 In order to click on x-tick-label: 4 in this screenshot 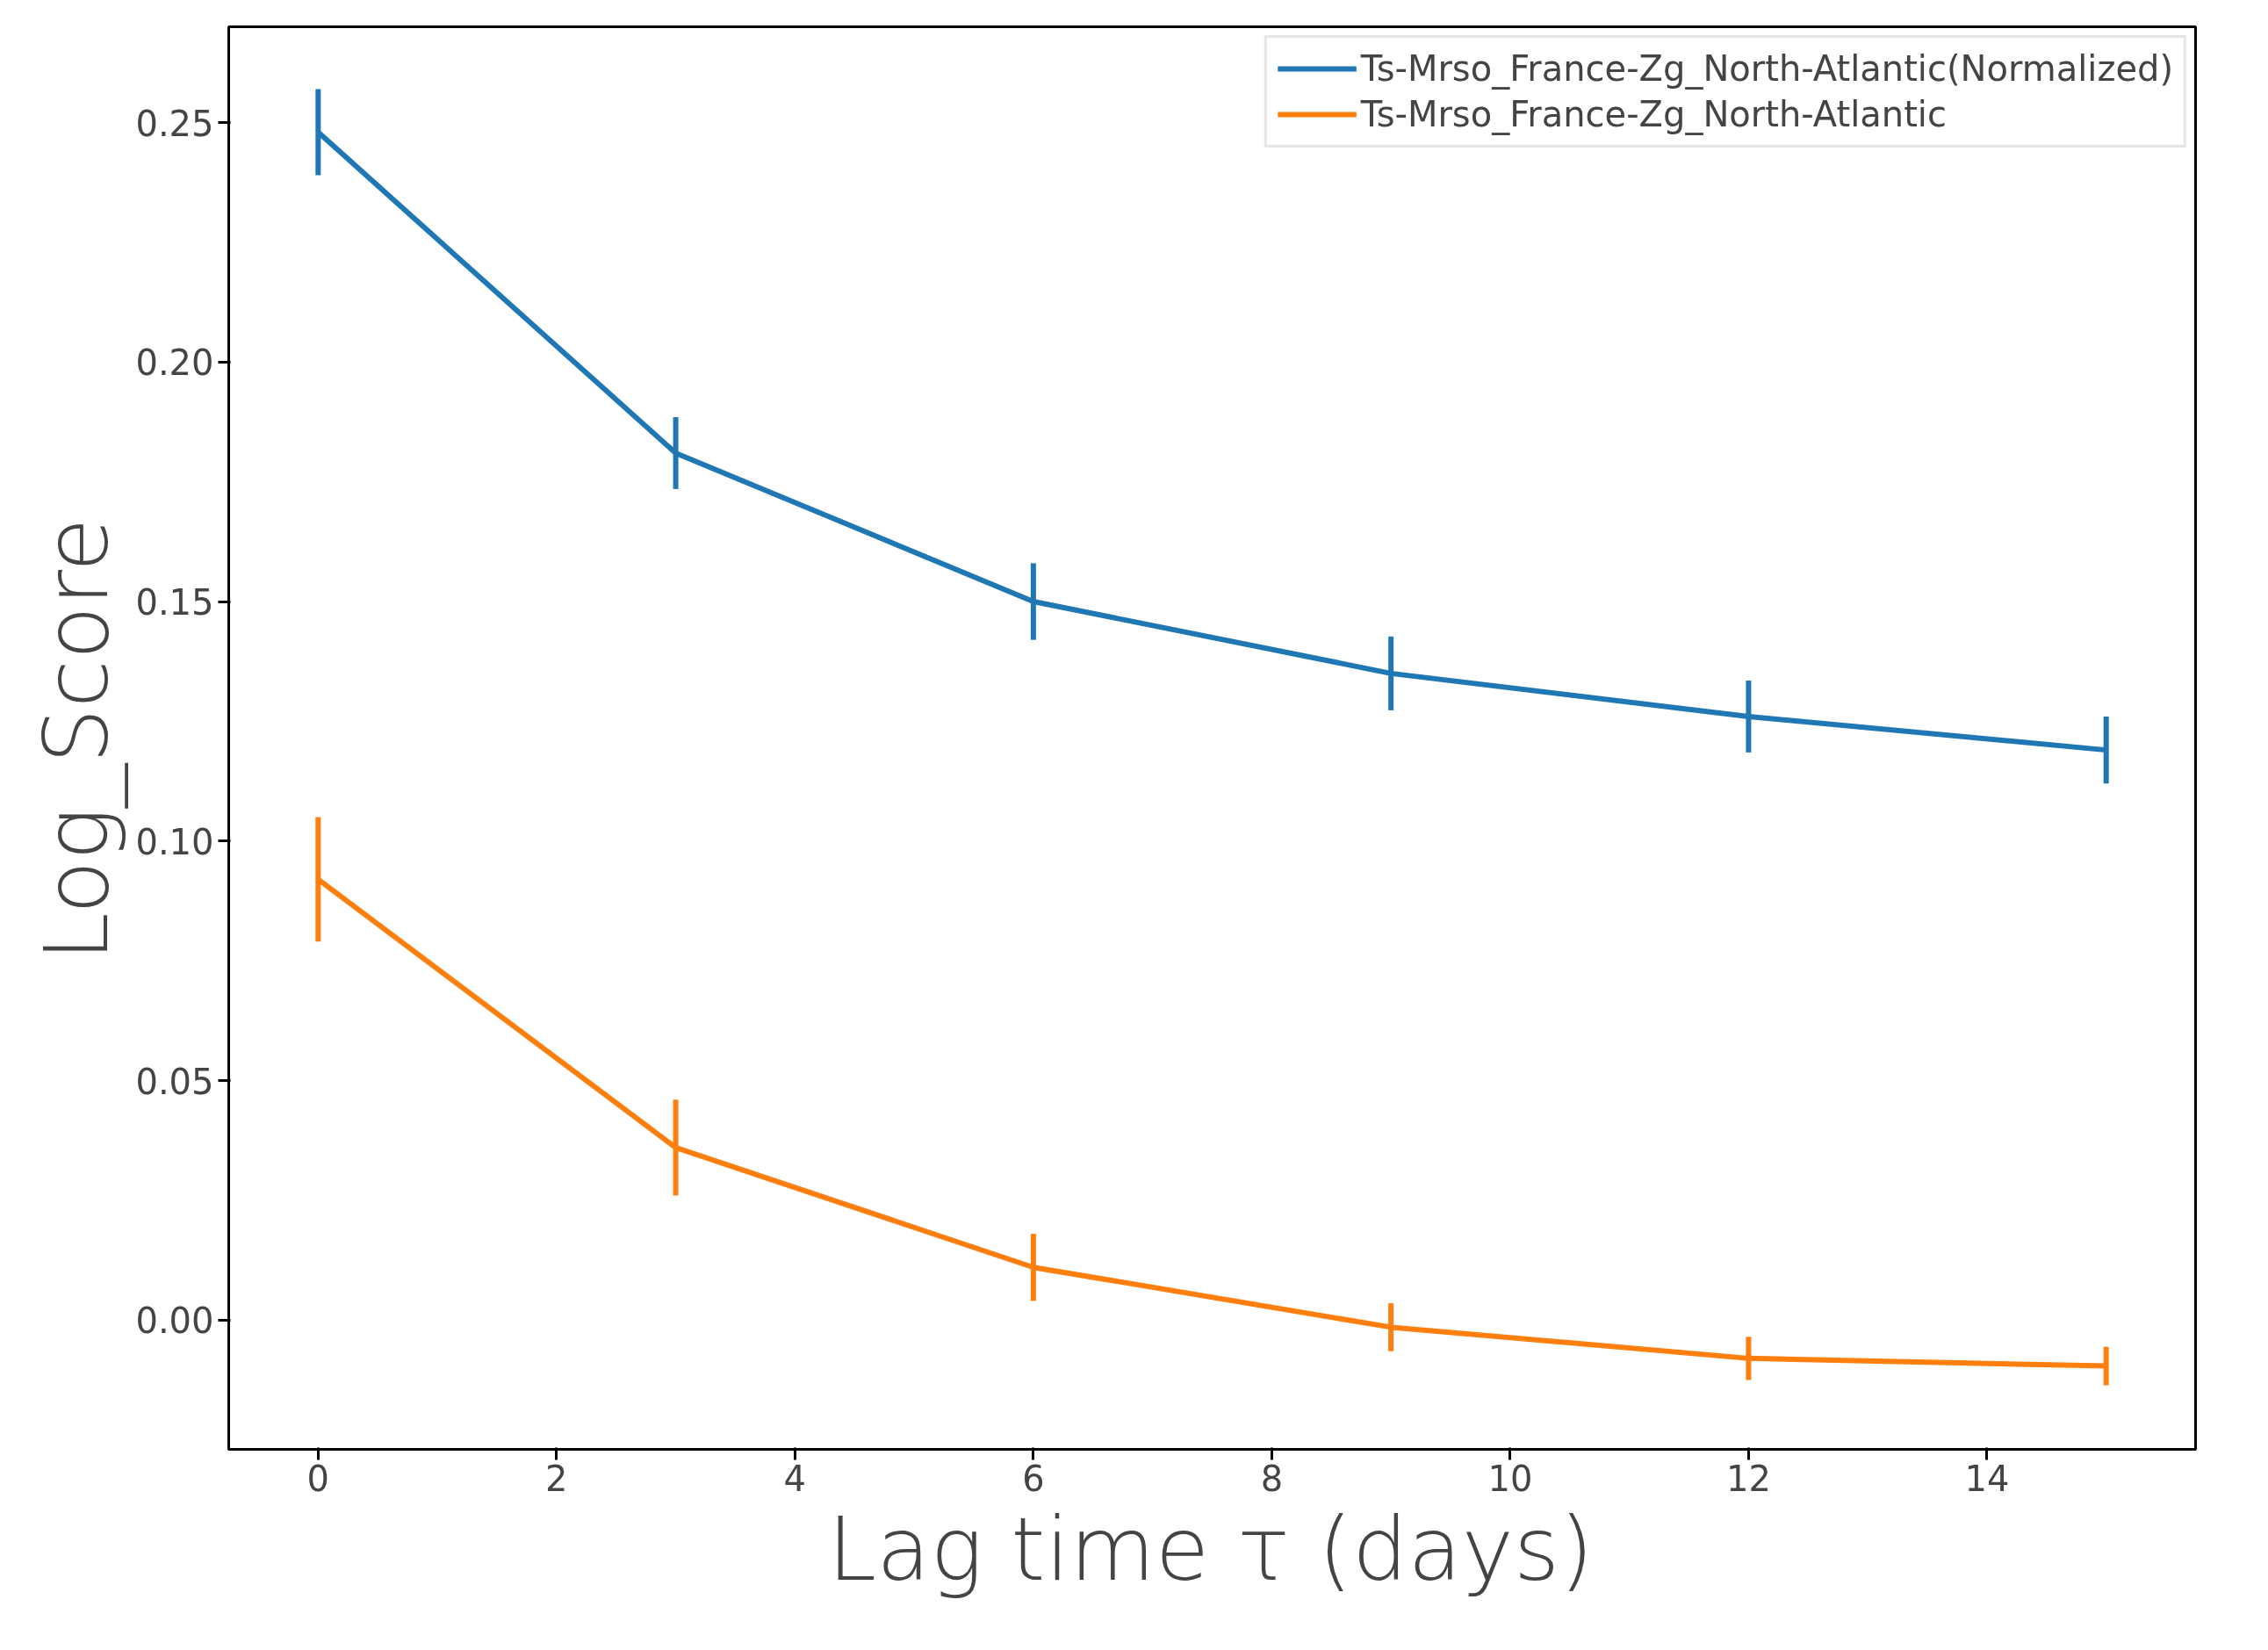, I will do `click(795, 1478)`.